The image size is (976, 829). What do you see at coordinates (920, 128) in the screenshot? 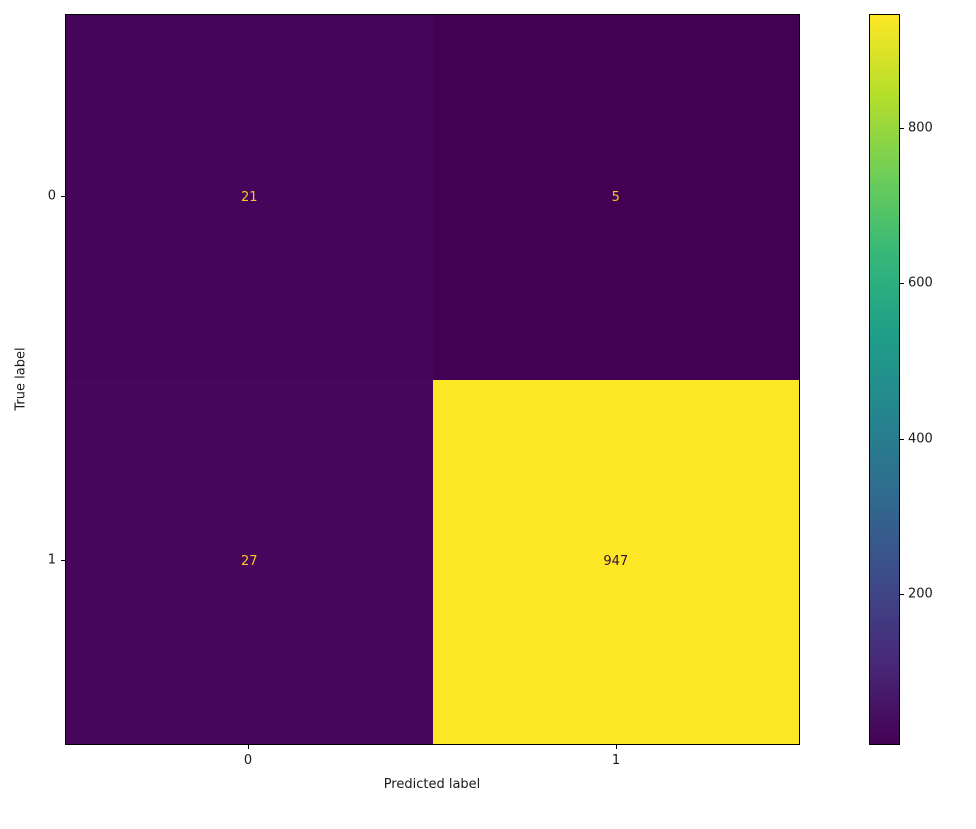
I see `colorbar-tick-label-800: 800` at bounding box center [920, 128].